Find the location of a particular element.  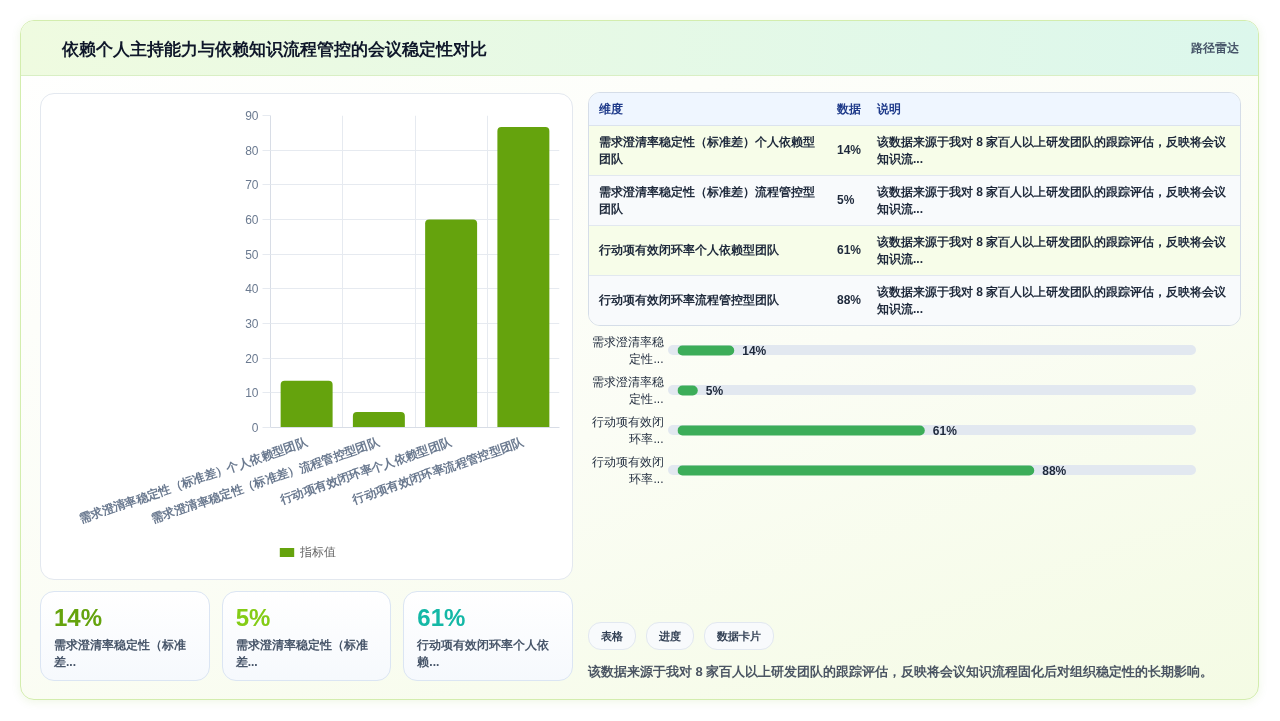

data-label: 88% is located at coordinates (1054, 470).